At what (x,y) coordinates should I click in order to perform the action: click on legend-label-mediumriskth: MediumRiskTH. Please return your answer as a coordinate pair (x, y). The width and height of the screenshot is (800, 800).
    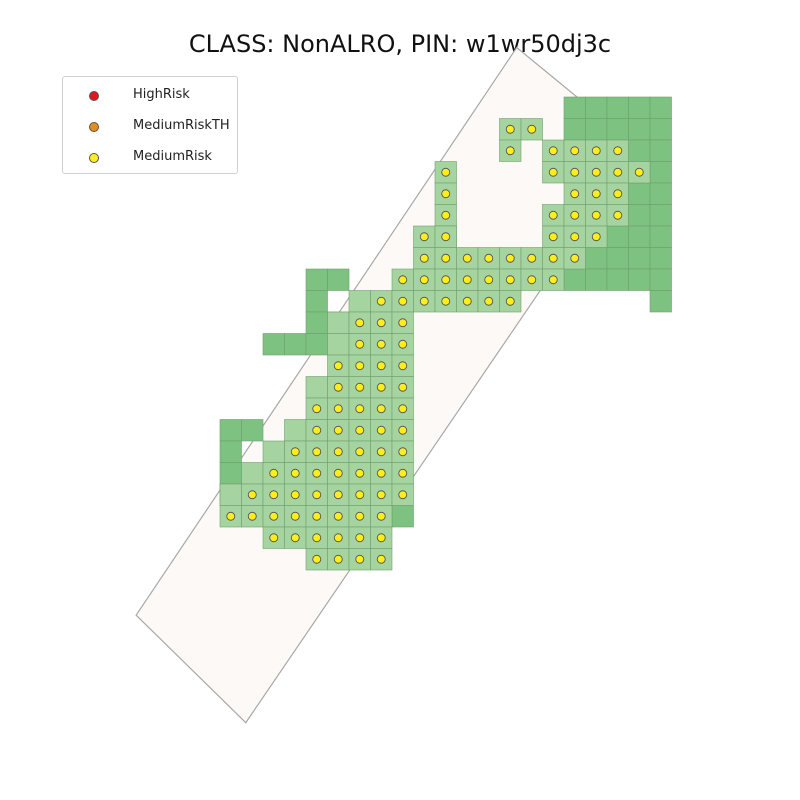
    Looking at the image, I should click on (181, 125).